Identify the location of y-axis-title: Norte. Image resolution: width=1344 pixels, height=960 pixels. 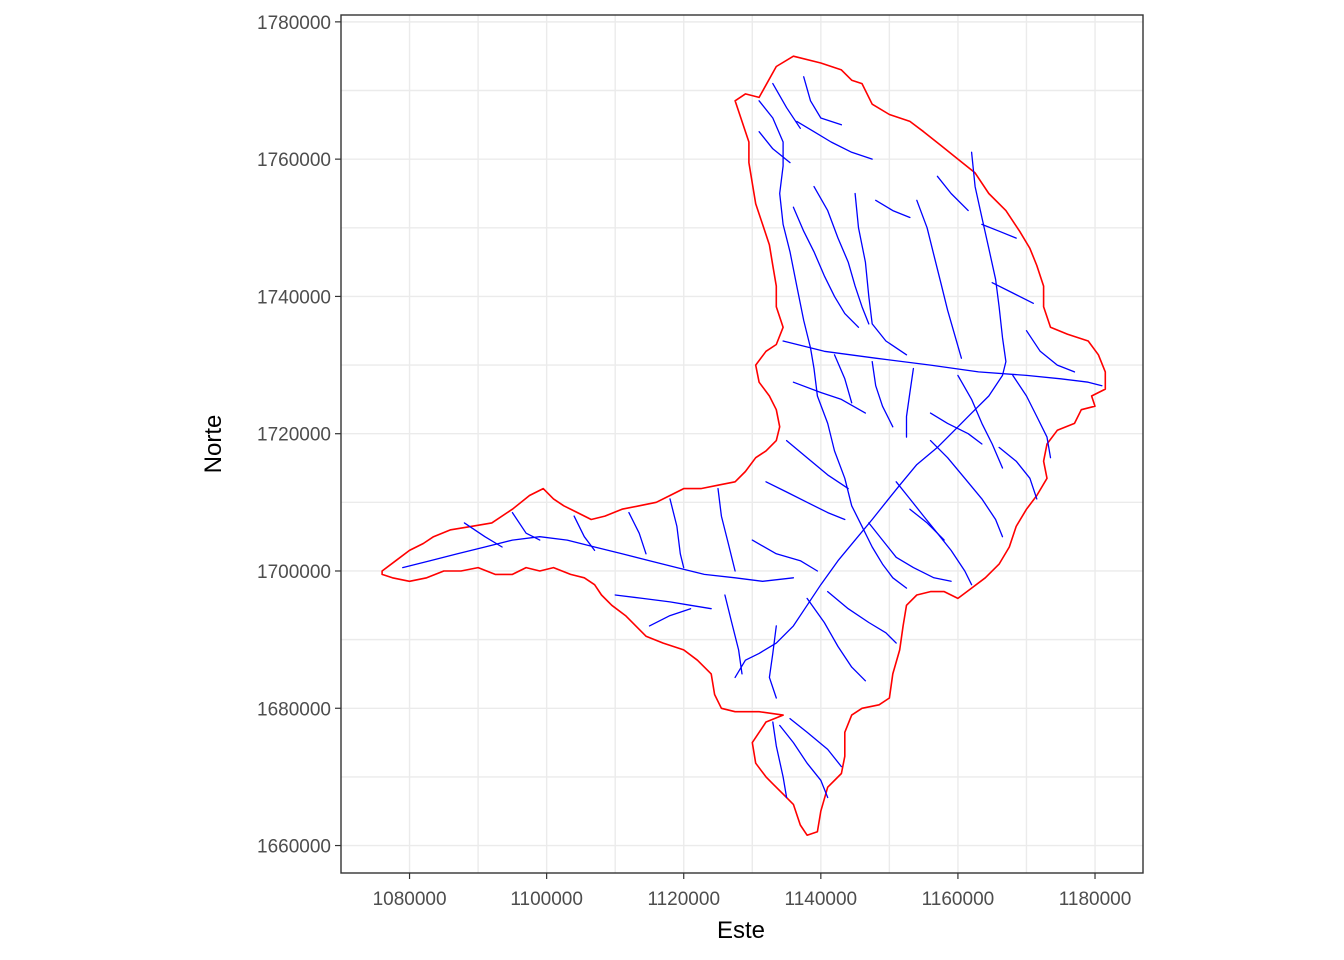
(213, 444).